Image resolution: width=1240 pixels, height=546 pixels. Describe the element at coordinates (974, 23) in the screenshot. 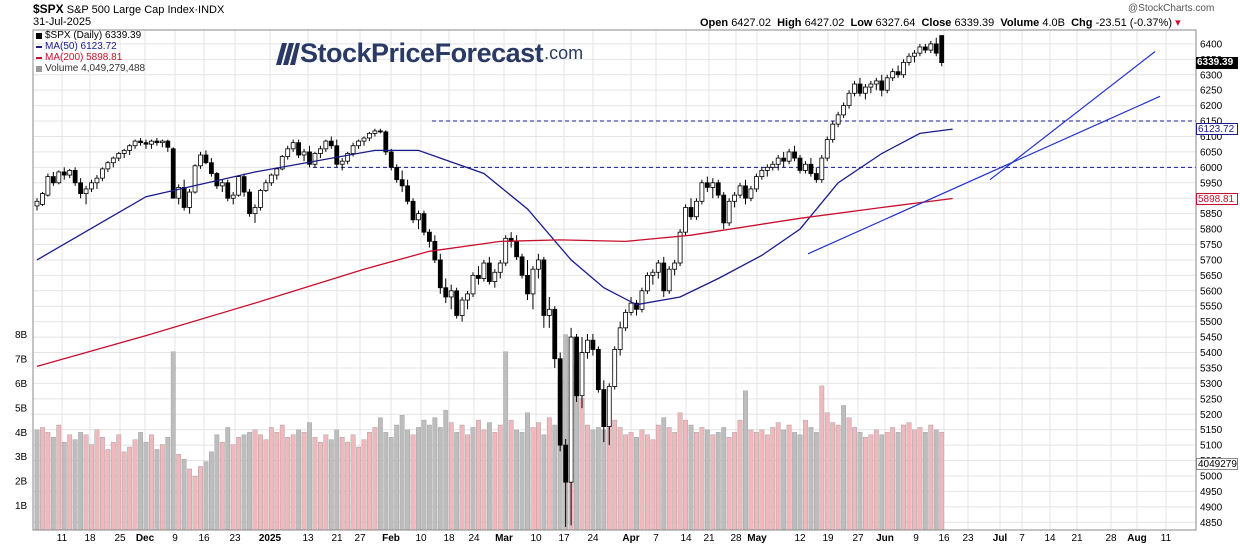

I see `close-value: 6339.39` at that location.